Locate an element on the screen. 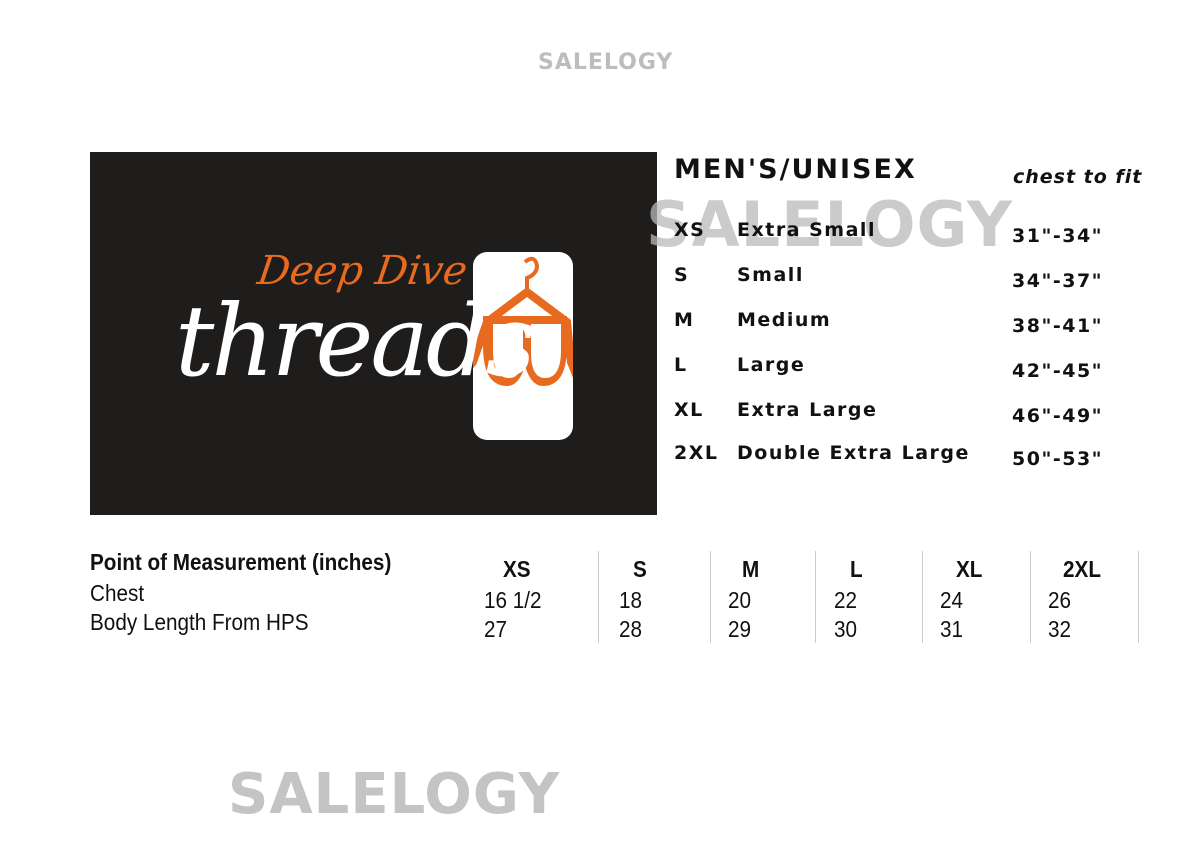  col-header-s: S is located at coordinates (640, 569).